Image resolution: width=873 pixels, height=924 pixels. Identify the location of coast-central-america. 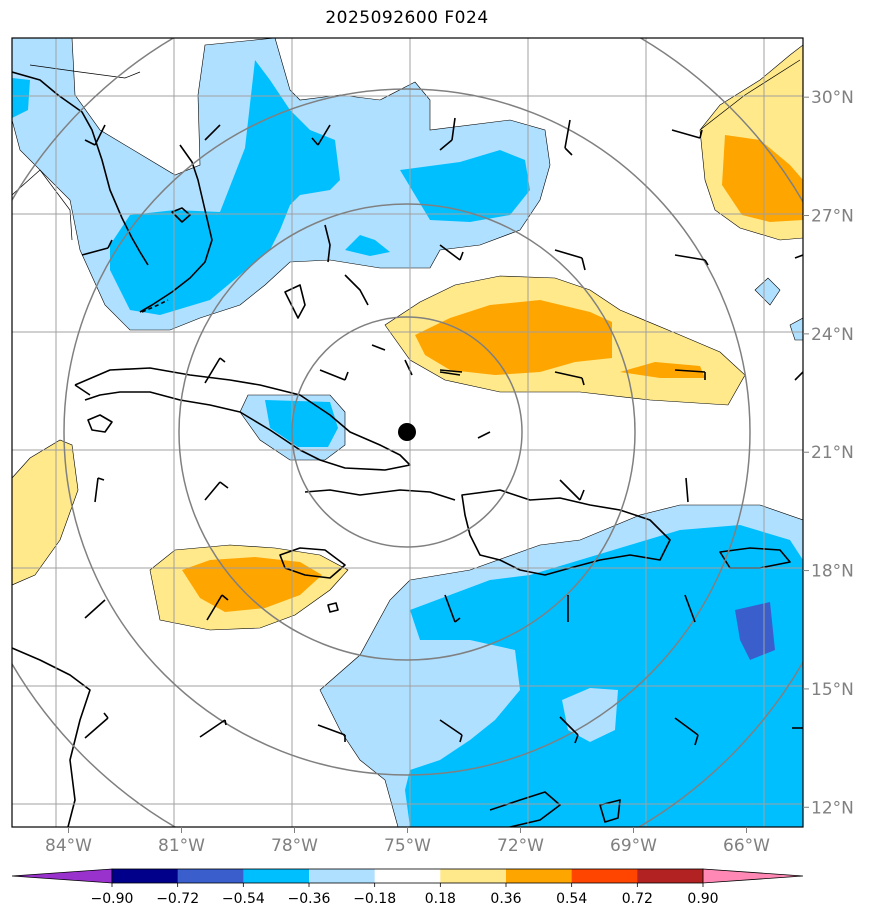
(51, 737).